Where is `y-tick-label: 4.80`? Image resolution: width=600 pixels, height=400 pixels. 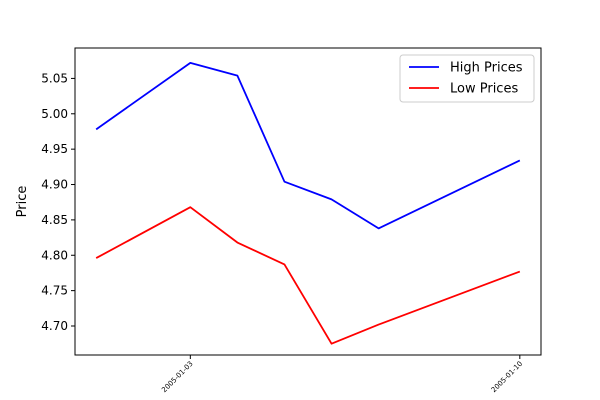 y-tick-label: 4.80 is located at coordinates (54, 255).